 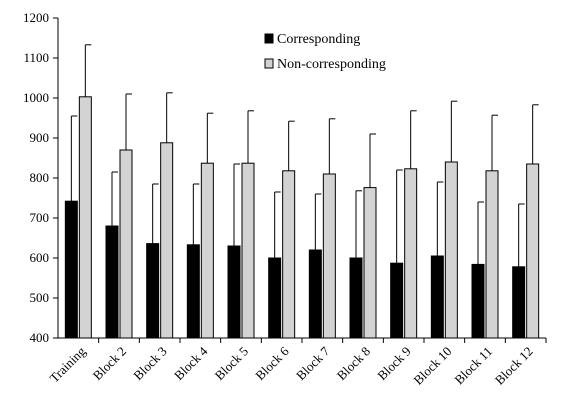 I want to click on legend-swatch-non-corresponding, so click(x=269, y=63).